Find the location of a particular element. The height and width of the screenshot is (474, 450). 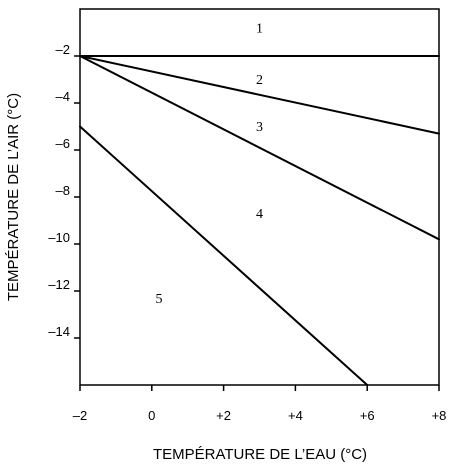

y-tick-label: –4 is located at coordinates (63, 96).